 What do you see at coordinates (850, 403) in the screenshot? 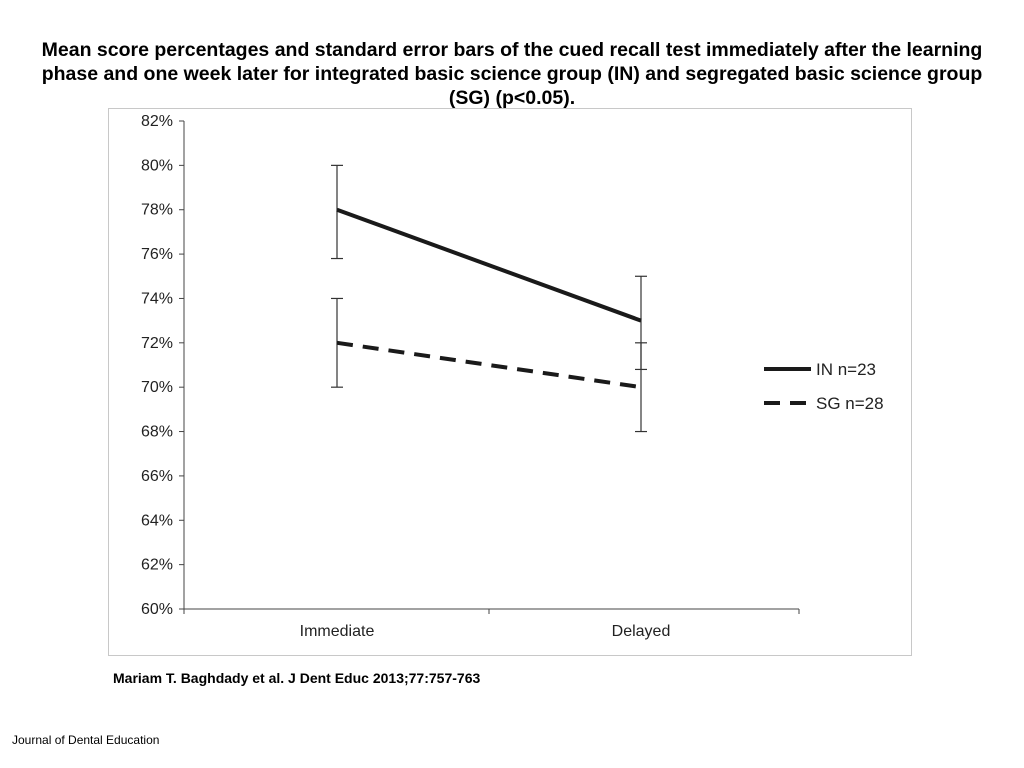
I see `legend-label-sg: SG n=28` at bounding box center [850, 403].